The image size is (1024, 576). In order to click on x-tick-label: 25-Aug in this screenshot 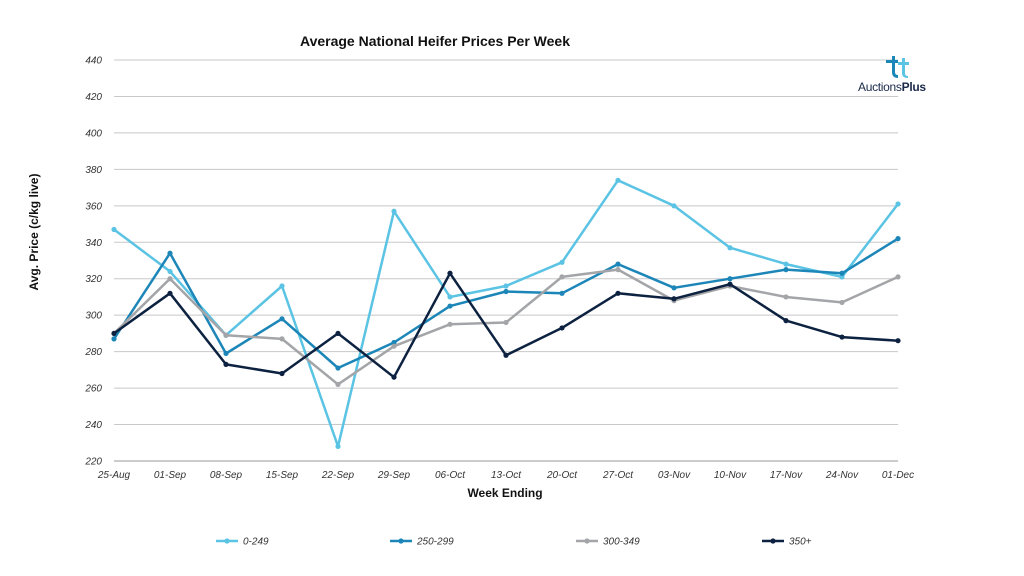, I will do `click(114, 475)`.